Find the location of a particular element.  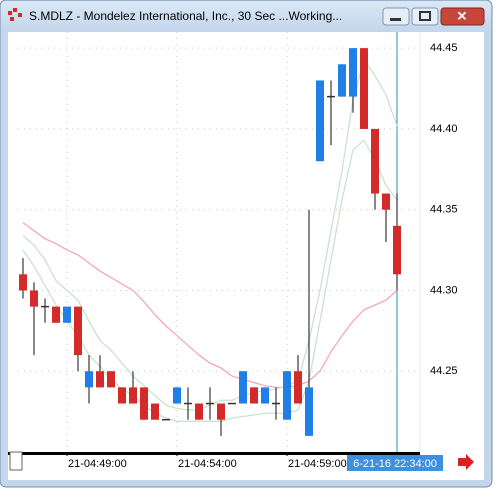

close-icon: ✕ is located at coordinates (462, 15).